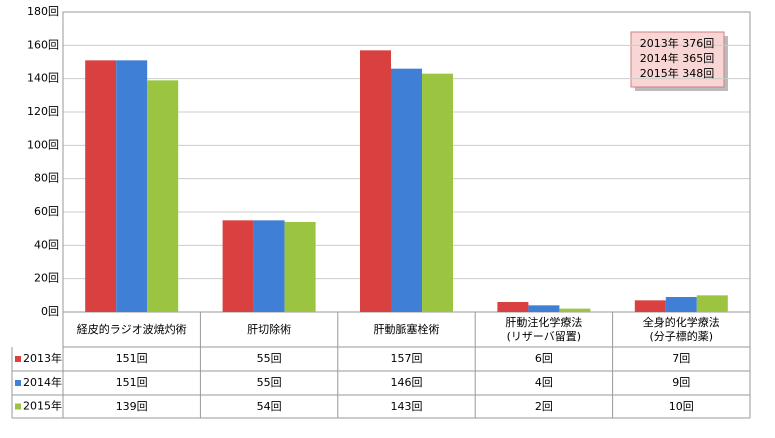 This screenshot has height=438, width=775. What do you see at coordinates (544, 329) in the screenshot?
I see `category-label: 肝動注化学療法 (リザーバ留置)` at bounding box center [544, 329].